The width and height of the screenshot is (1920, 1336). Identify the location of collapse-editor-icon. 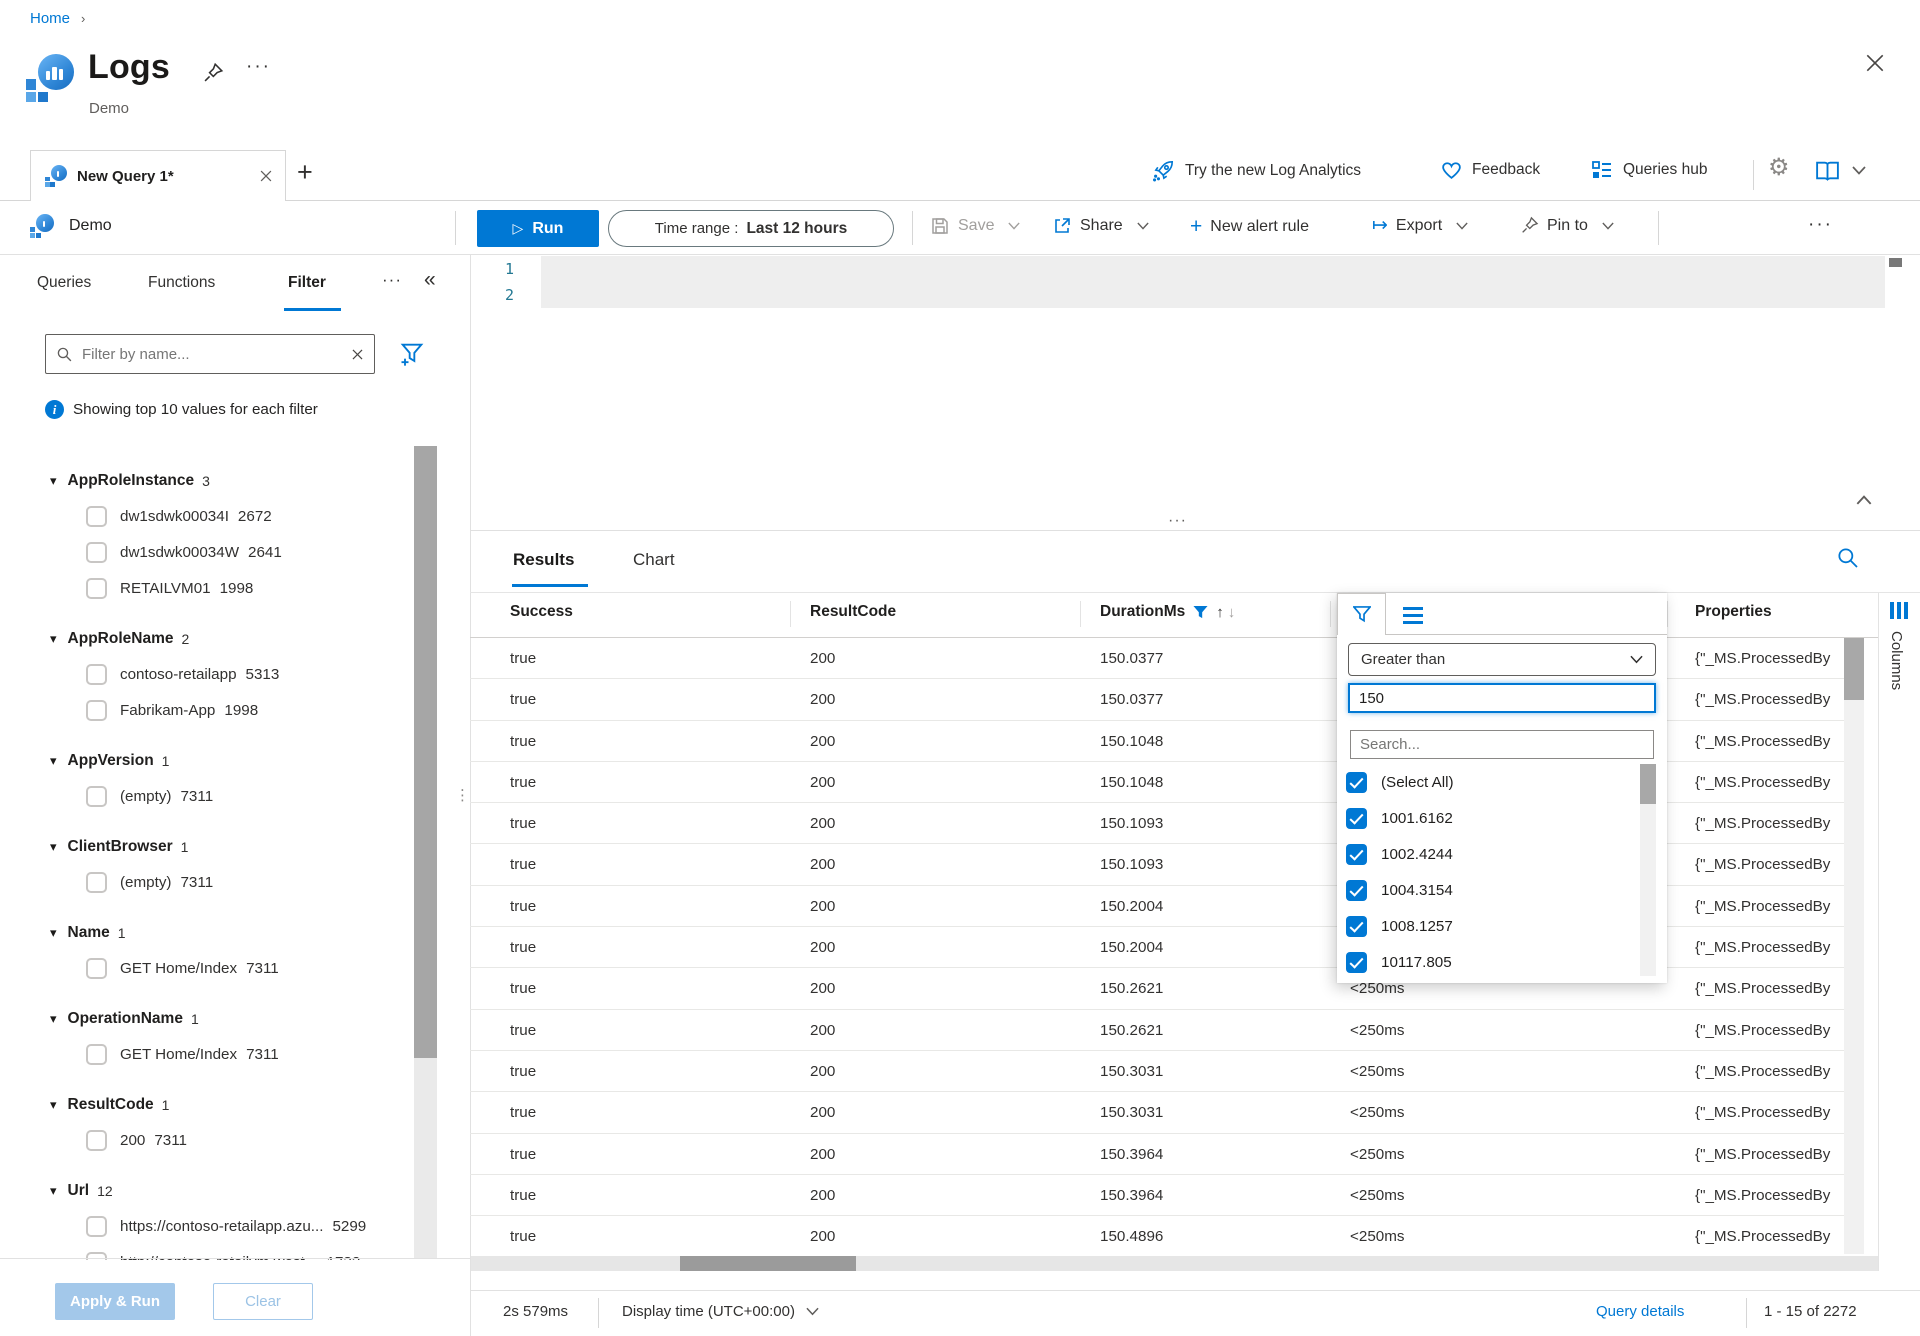
(1864, 500).